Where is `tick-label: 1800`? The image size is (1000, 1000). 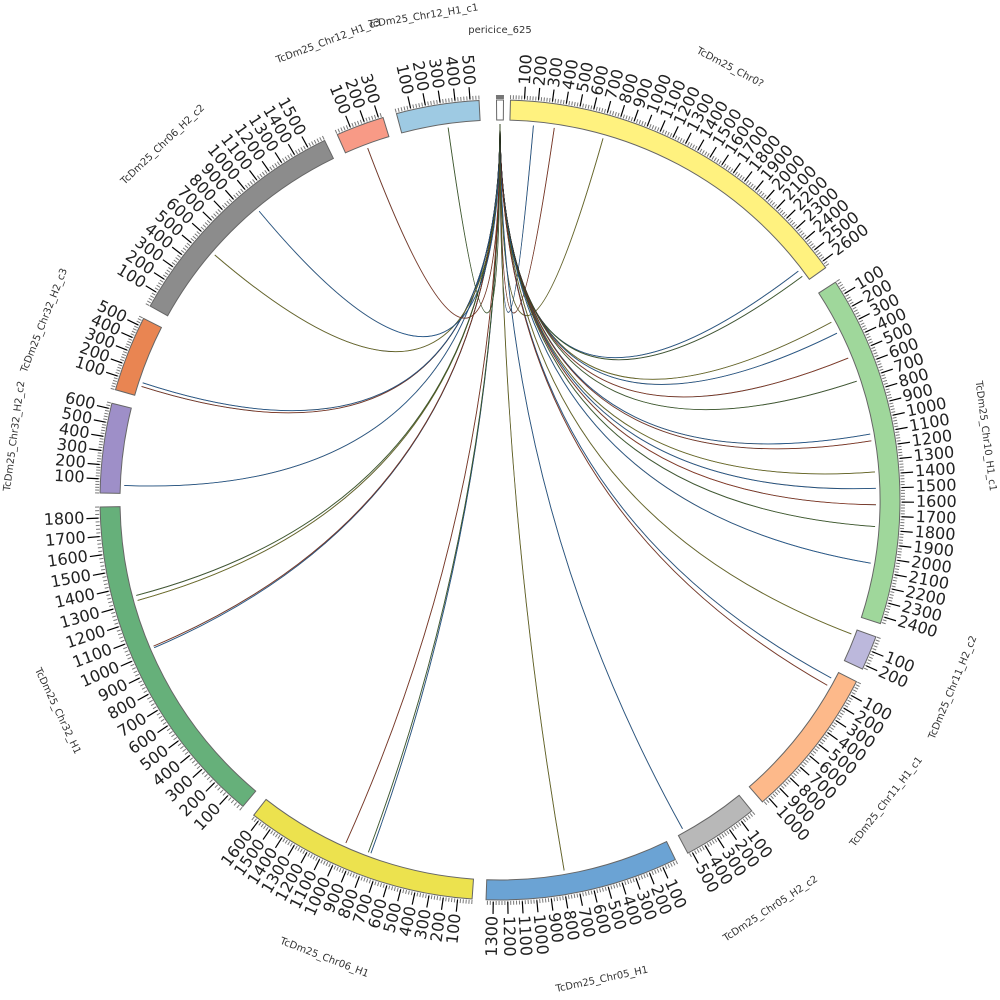 tick-label: 1800 is located at coordinates (935, 533).